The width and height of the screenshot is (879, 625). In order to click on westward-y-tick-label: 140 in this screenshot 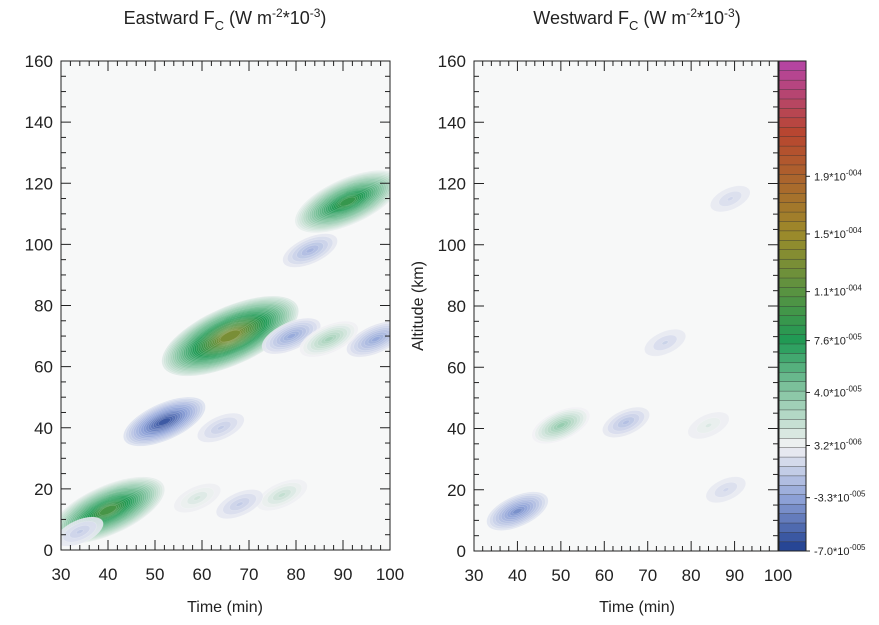, I will do `click(452, 122)`.